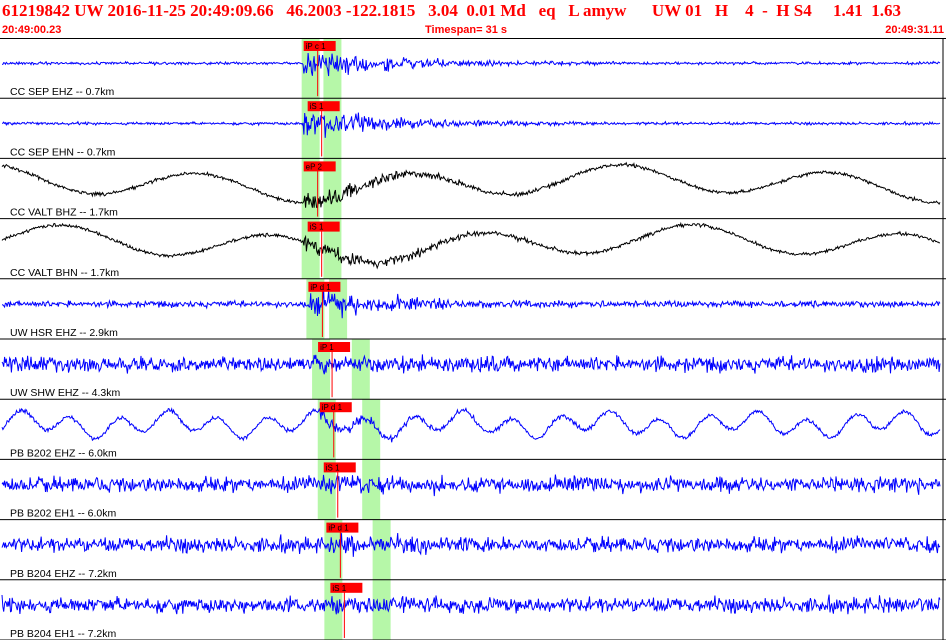 The height and width of the screenshot is (640, 946). I want to click on timespan-label: Timespan= 31 s, so click(466, 30).